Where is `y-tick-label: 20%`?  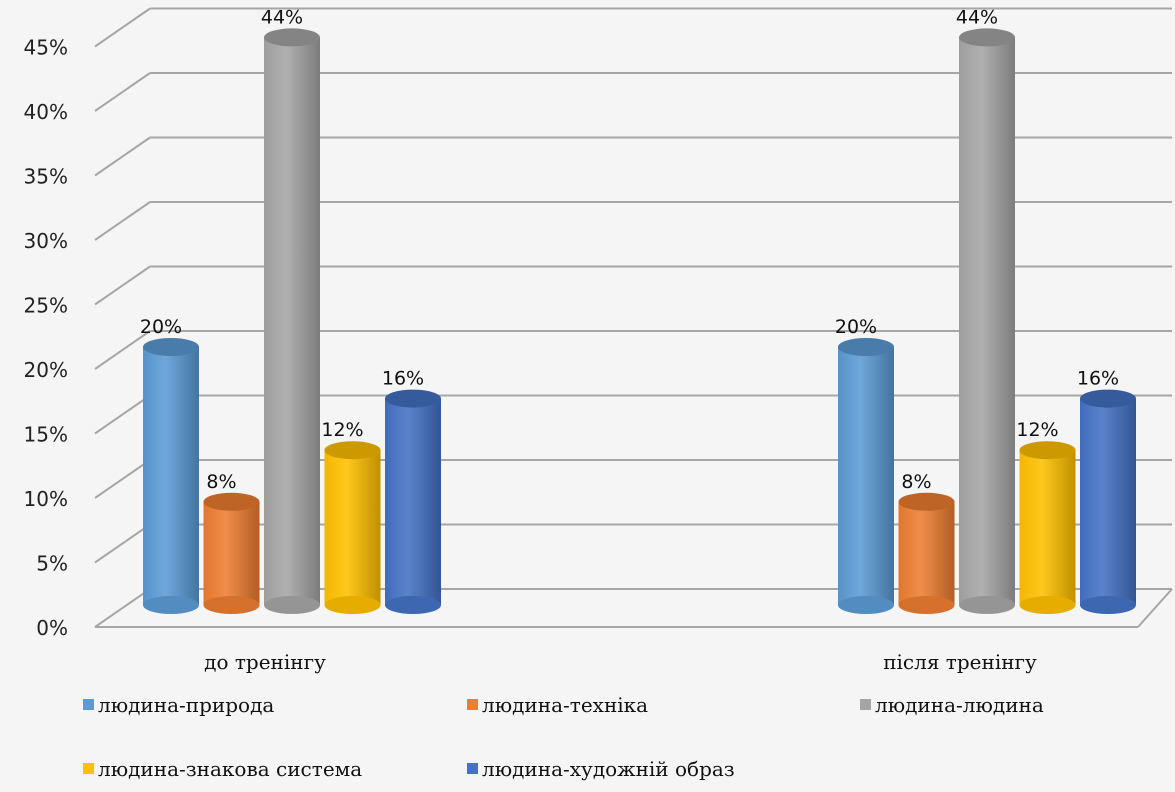 y-tick-label: 20% is located at coordinates (46, 370).